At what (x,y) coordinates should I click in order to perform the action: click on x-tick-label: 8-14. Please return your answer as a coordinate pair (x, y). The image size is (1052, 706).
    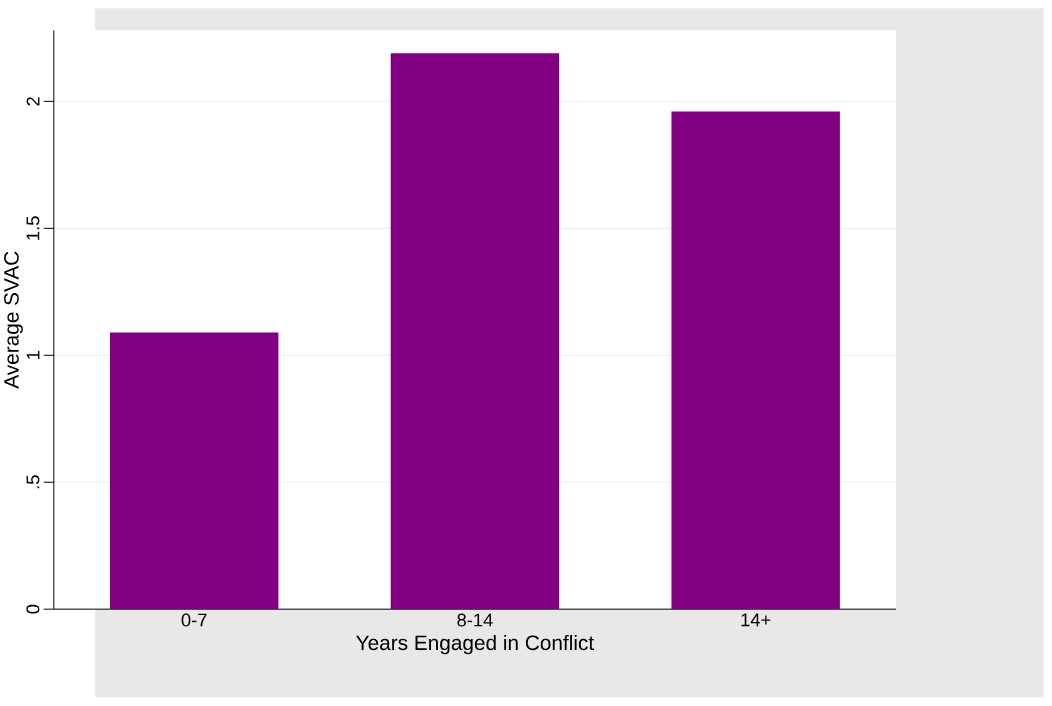
    Looking at the image, I should click on (475, 620).